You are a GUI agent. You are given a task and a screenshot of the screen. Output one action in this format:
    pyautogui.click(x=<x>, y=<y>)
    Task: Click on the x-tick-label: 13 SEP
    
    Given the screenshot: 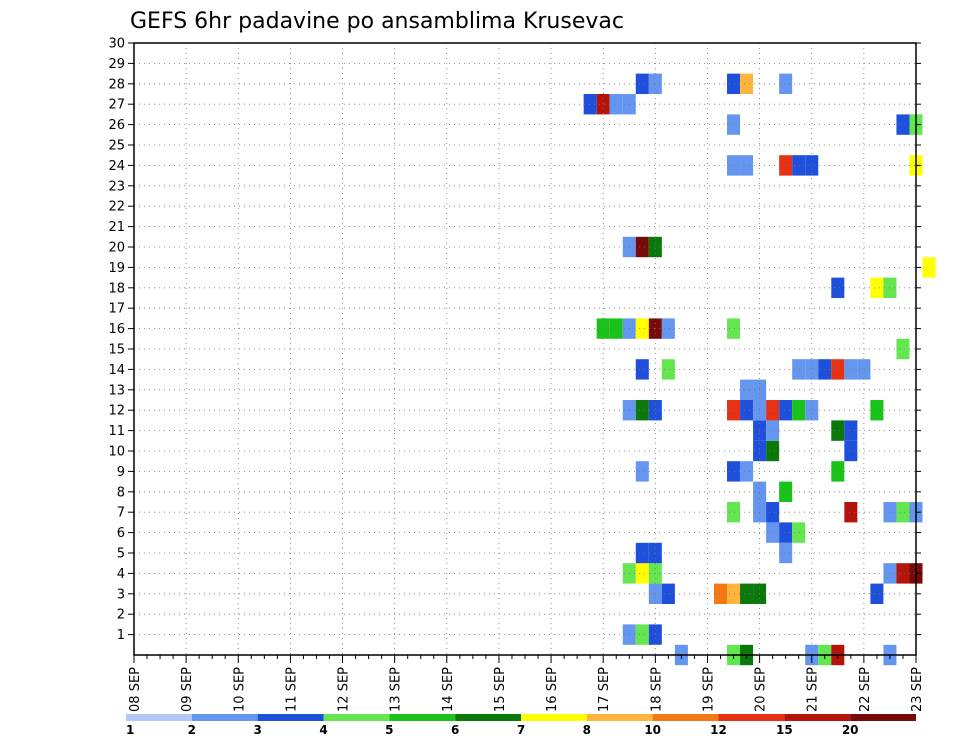 What is the action you would take?
    pyautogui.click(x=396, y=689)
    